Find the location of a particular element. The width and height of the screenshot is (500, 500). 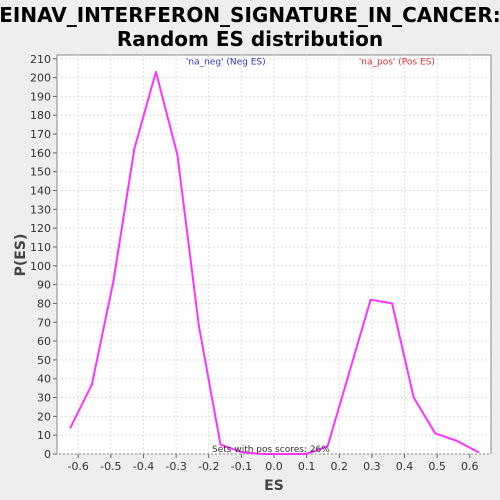

y-tick-label: 30 is located at coordinates (44, 398).